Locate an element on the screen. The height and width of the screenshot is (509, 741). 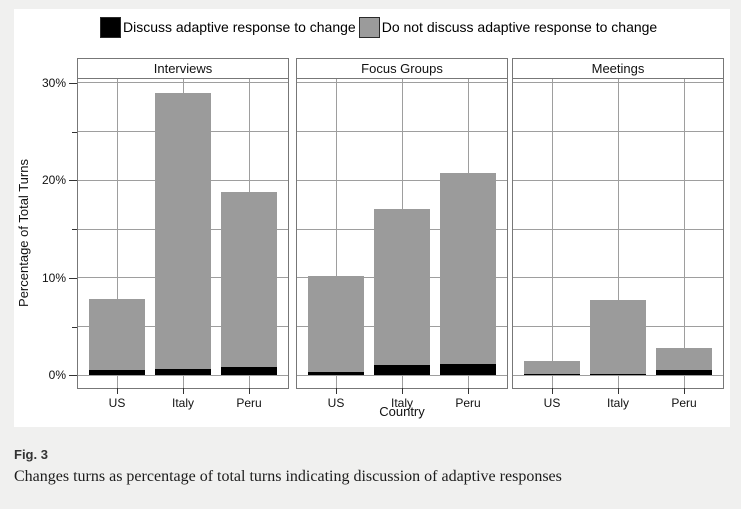
facet-title: Interviews is located at coordinates (183, 68).